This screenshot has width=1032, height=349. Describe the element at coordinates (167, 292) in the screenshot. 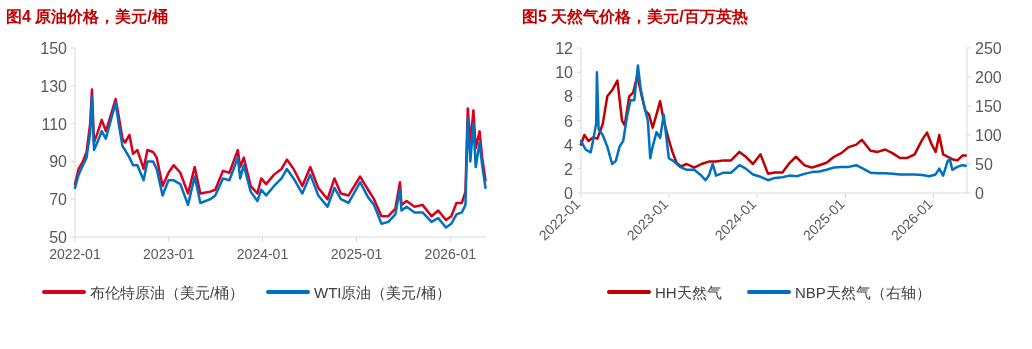

I see `legend-label: 布伦特原油（美元/桶）` at that location.